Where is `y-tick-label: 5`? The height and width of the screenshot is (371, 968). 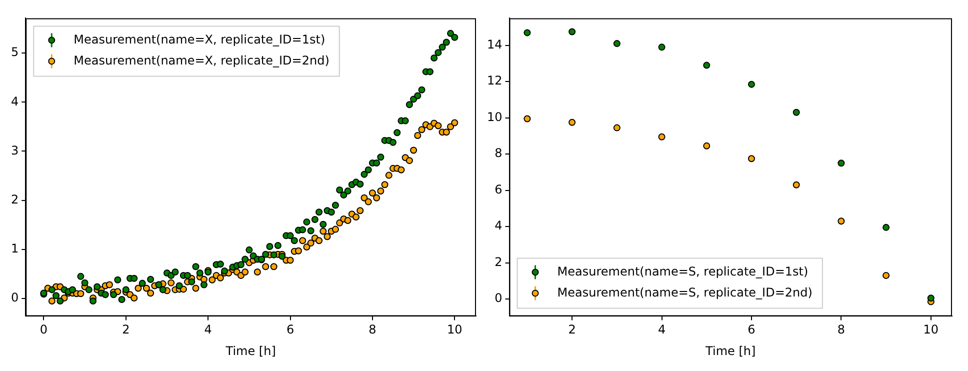 y-tick-label: 5 is located at coordinates (14, 52).